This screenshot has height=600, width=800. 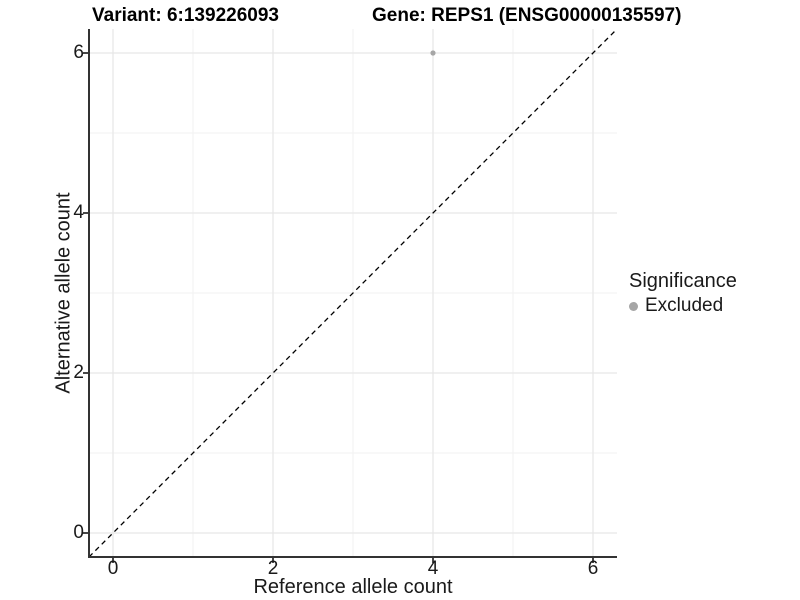 I want to click on y-axis-title: Alternative allele count, so click(x=63, y=293).